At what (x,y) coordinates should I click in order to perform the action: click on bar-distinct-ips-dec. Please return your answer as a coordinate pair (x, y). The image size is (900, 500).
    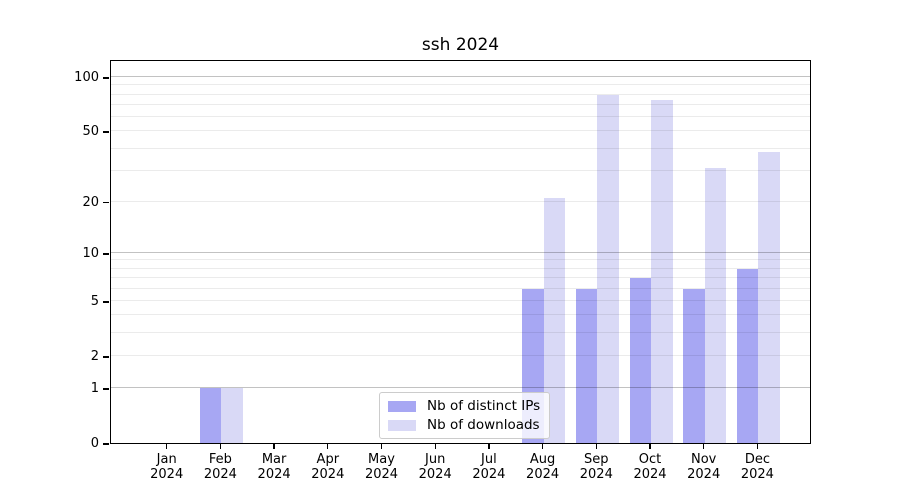
    Looking at the image, I should click on (747, 355).